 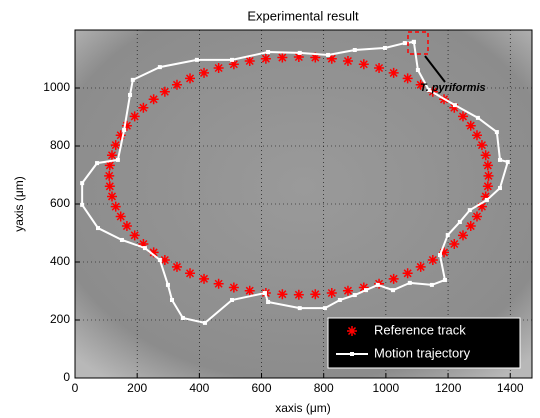 What do you see at coordinates (424, 343) in the screenshot?
I see `legend: Reference track Motion trajectory` at bounding box center [424, 343].